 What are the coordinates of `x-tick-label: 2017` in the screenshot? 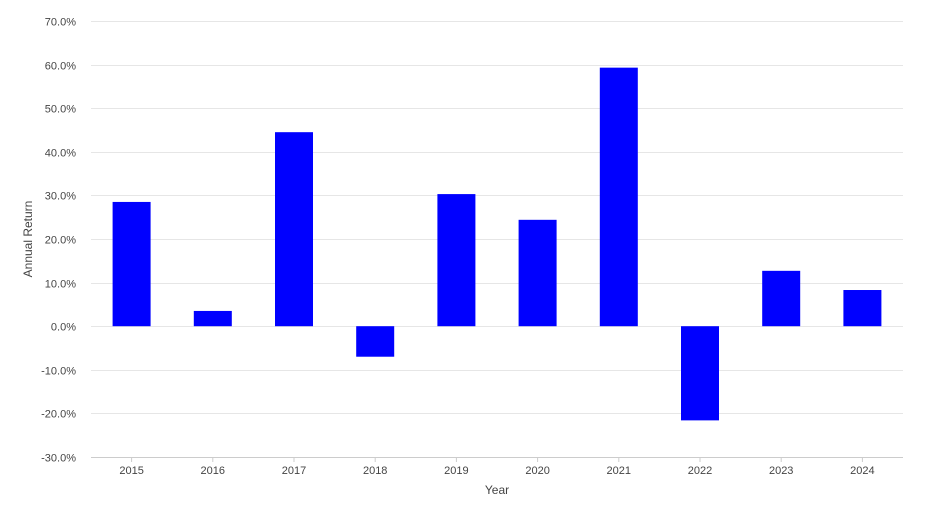 It's located at (294, 471).